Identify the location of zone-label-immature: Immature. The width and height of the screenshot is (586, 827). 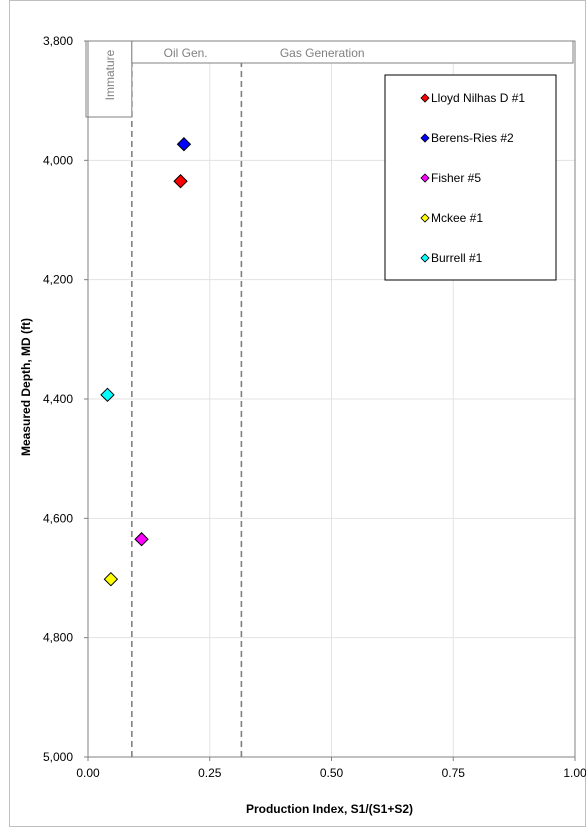
(110, 74).